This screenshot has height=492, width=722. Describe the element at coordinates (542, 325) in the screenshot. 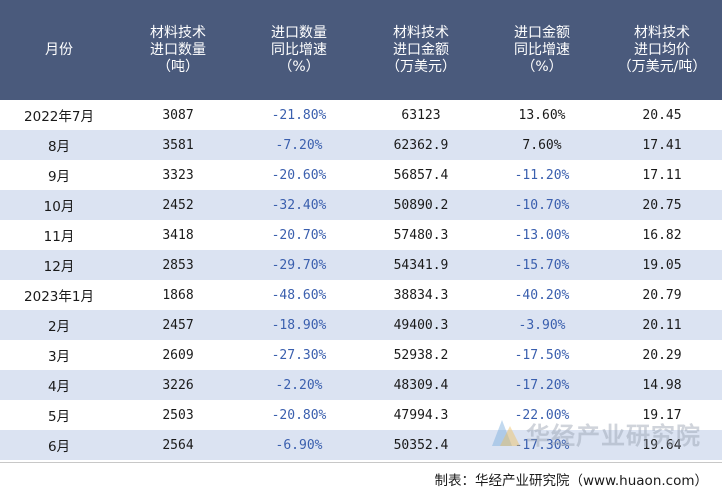

I see `value-cell: -3.90%` at that location.